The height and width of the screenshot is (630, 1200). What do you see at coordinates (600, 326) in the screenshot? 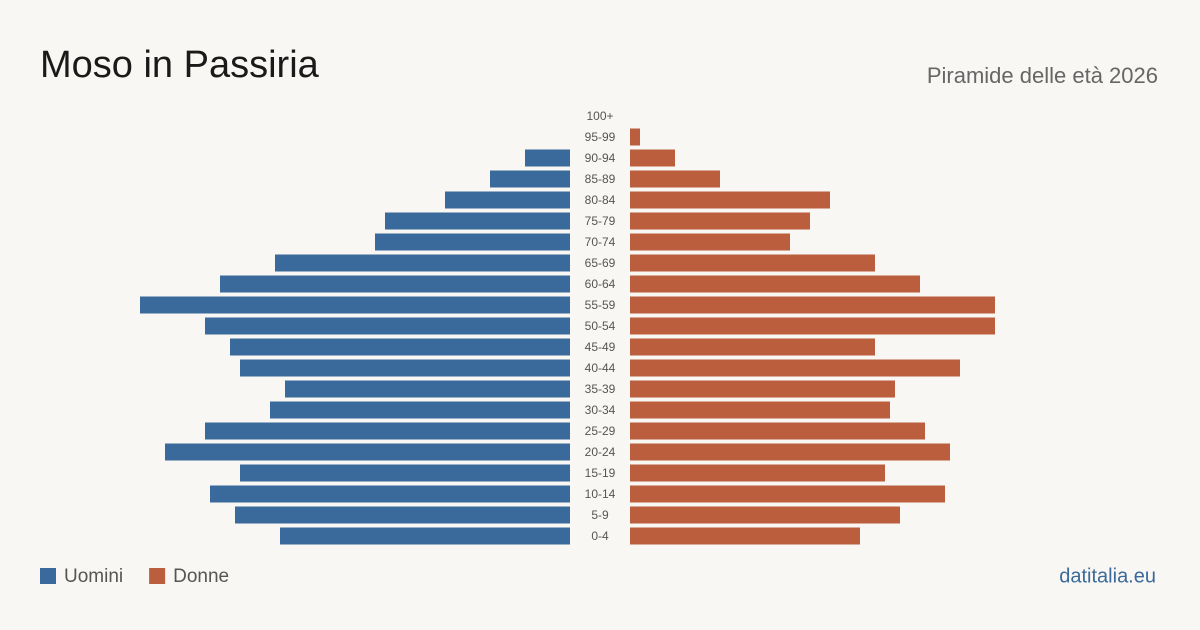
I see `age-label: 50-54` at bounding box center [600, 326].